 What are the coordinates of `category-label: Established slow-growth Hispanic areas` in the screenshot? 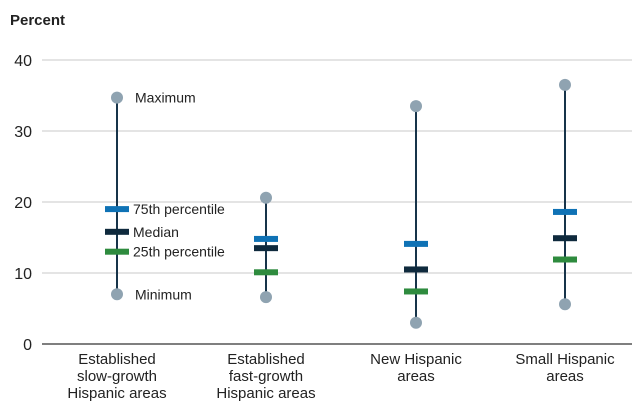 It's located at (116, 376).